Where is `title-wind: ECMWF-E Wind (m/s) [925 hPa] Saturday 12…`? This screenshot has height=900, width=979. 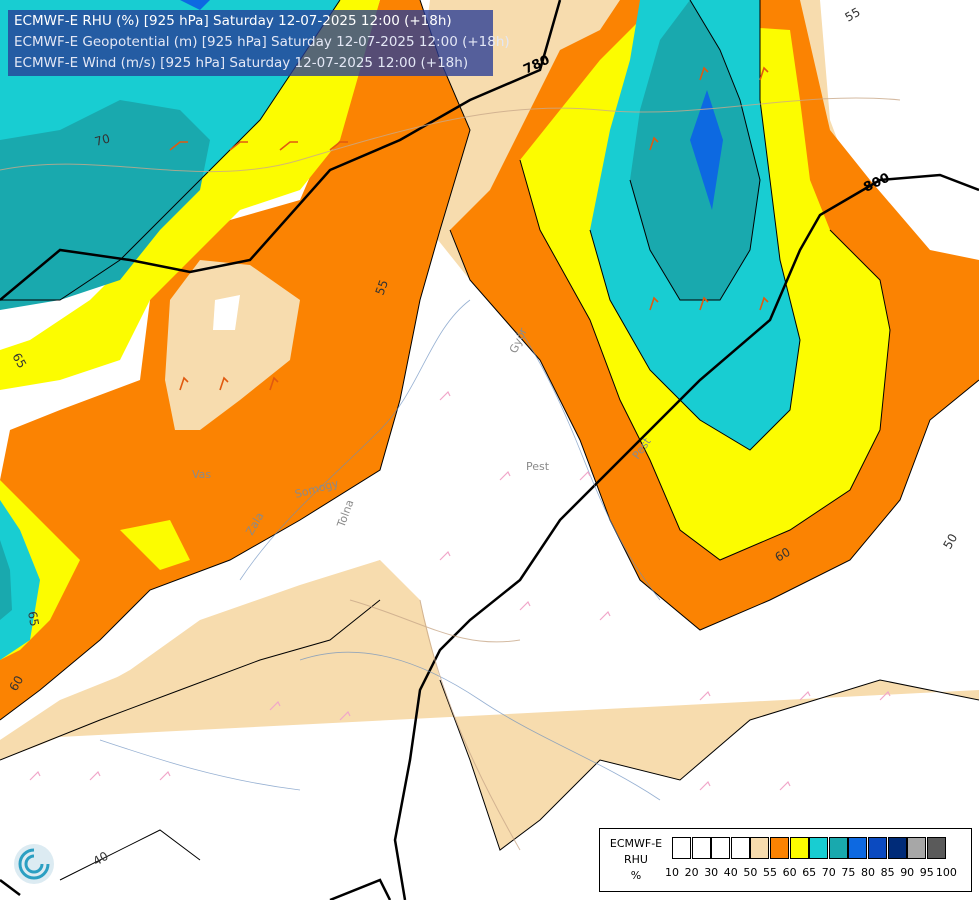
title-wind: ECMWF-E Wind (m/s) [925 hPa] Saturday 12… is located at coordinates (241, 63).